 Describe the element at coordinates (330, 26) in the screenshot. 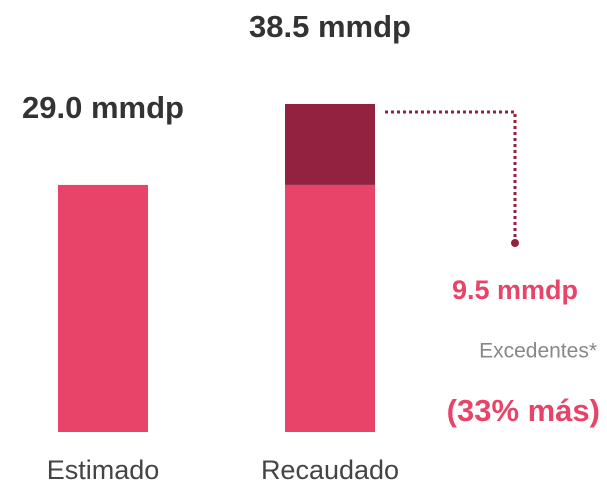

I see `total-label: 38.5 mmdp` at that location.